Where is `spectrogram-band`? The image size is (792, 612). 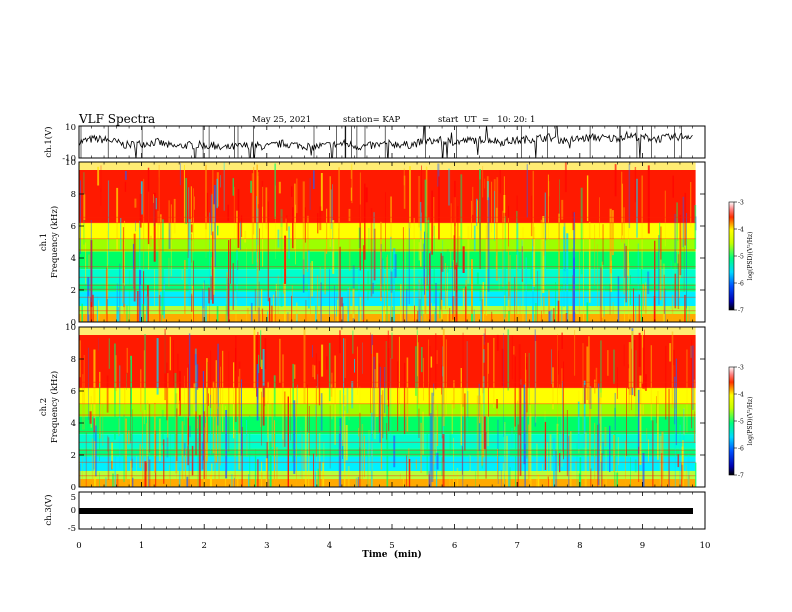 spectrogram-band is located at coordinates (392, 310).